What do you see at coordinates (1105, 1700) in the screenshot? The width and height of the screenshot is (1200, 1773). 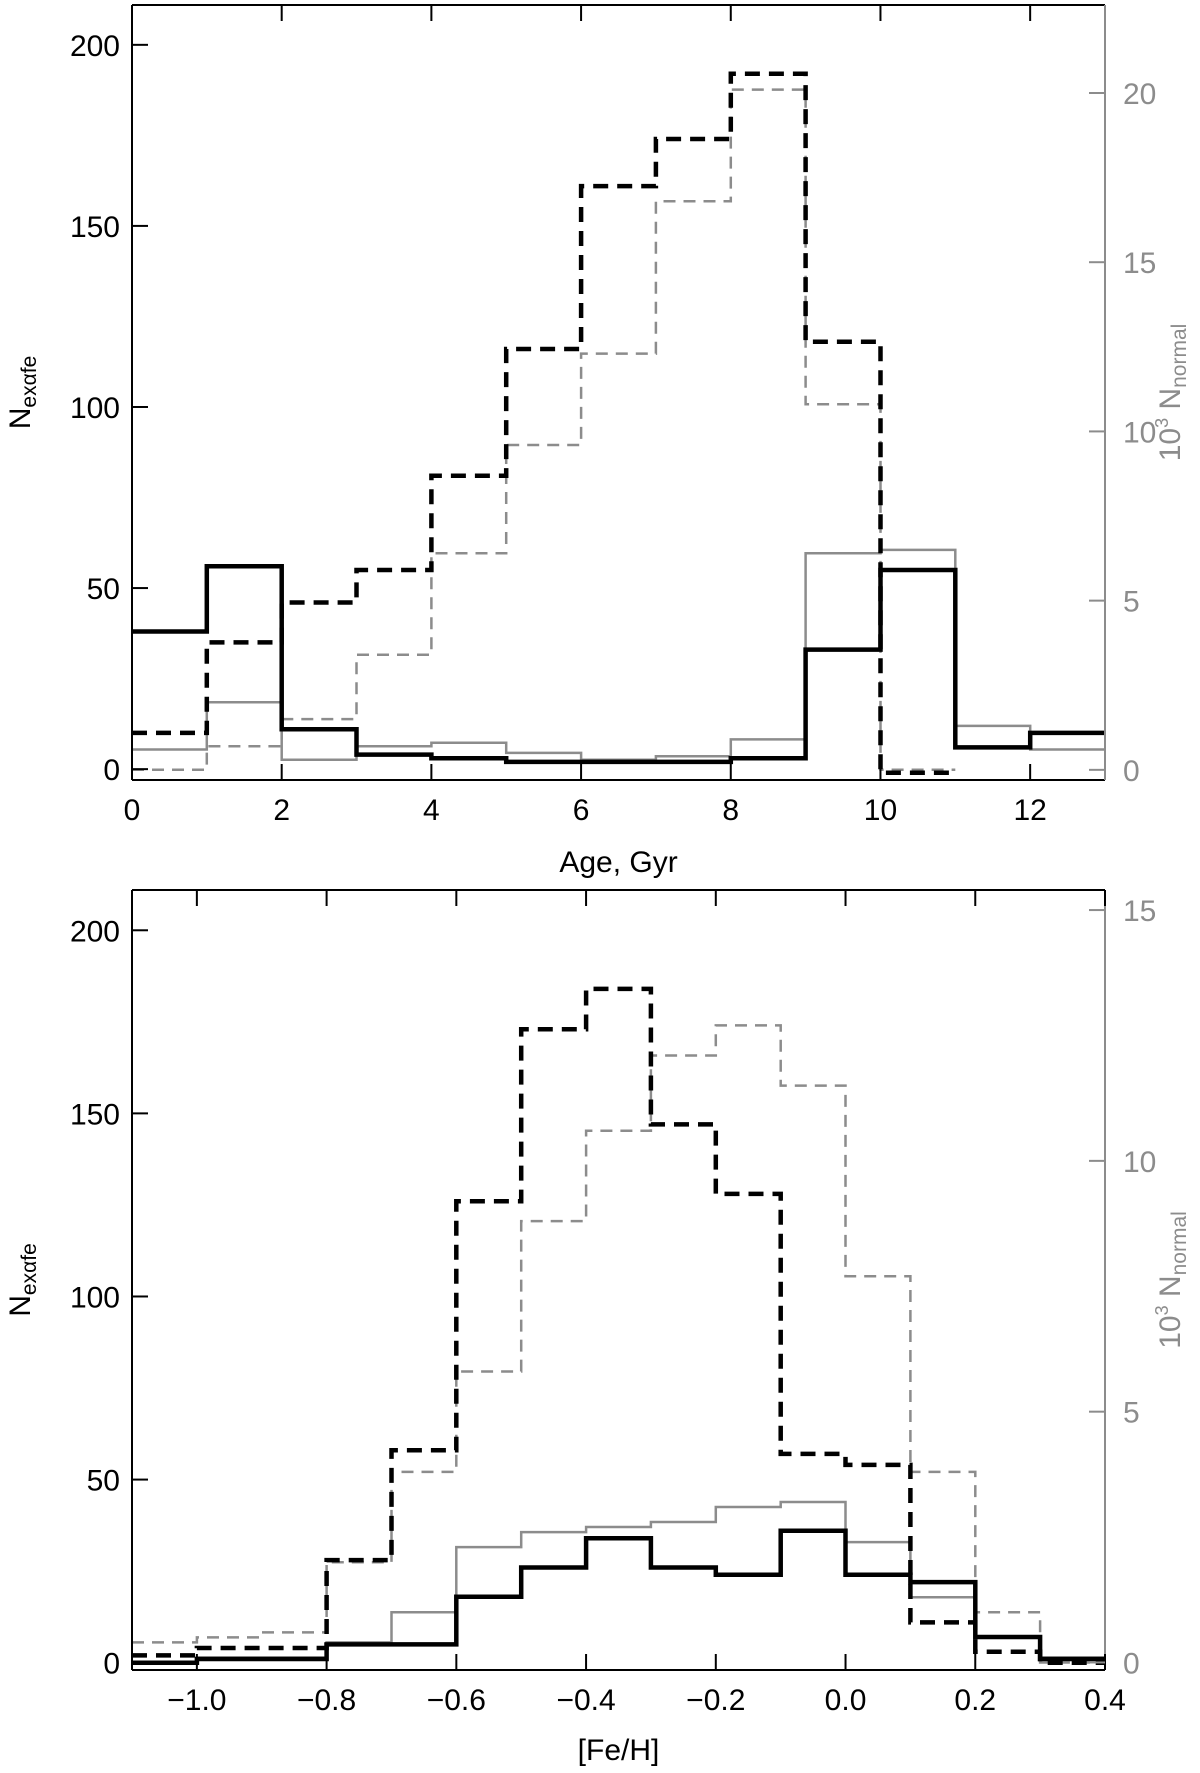 I see `x-tick-label: 0.4` at bounding box center [1105, 1700].